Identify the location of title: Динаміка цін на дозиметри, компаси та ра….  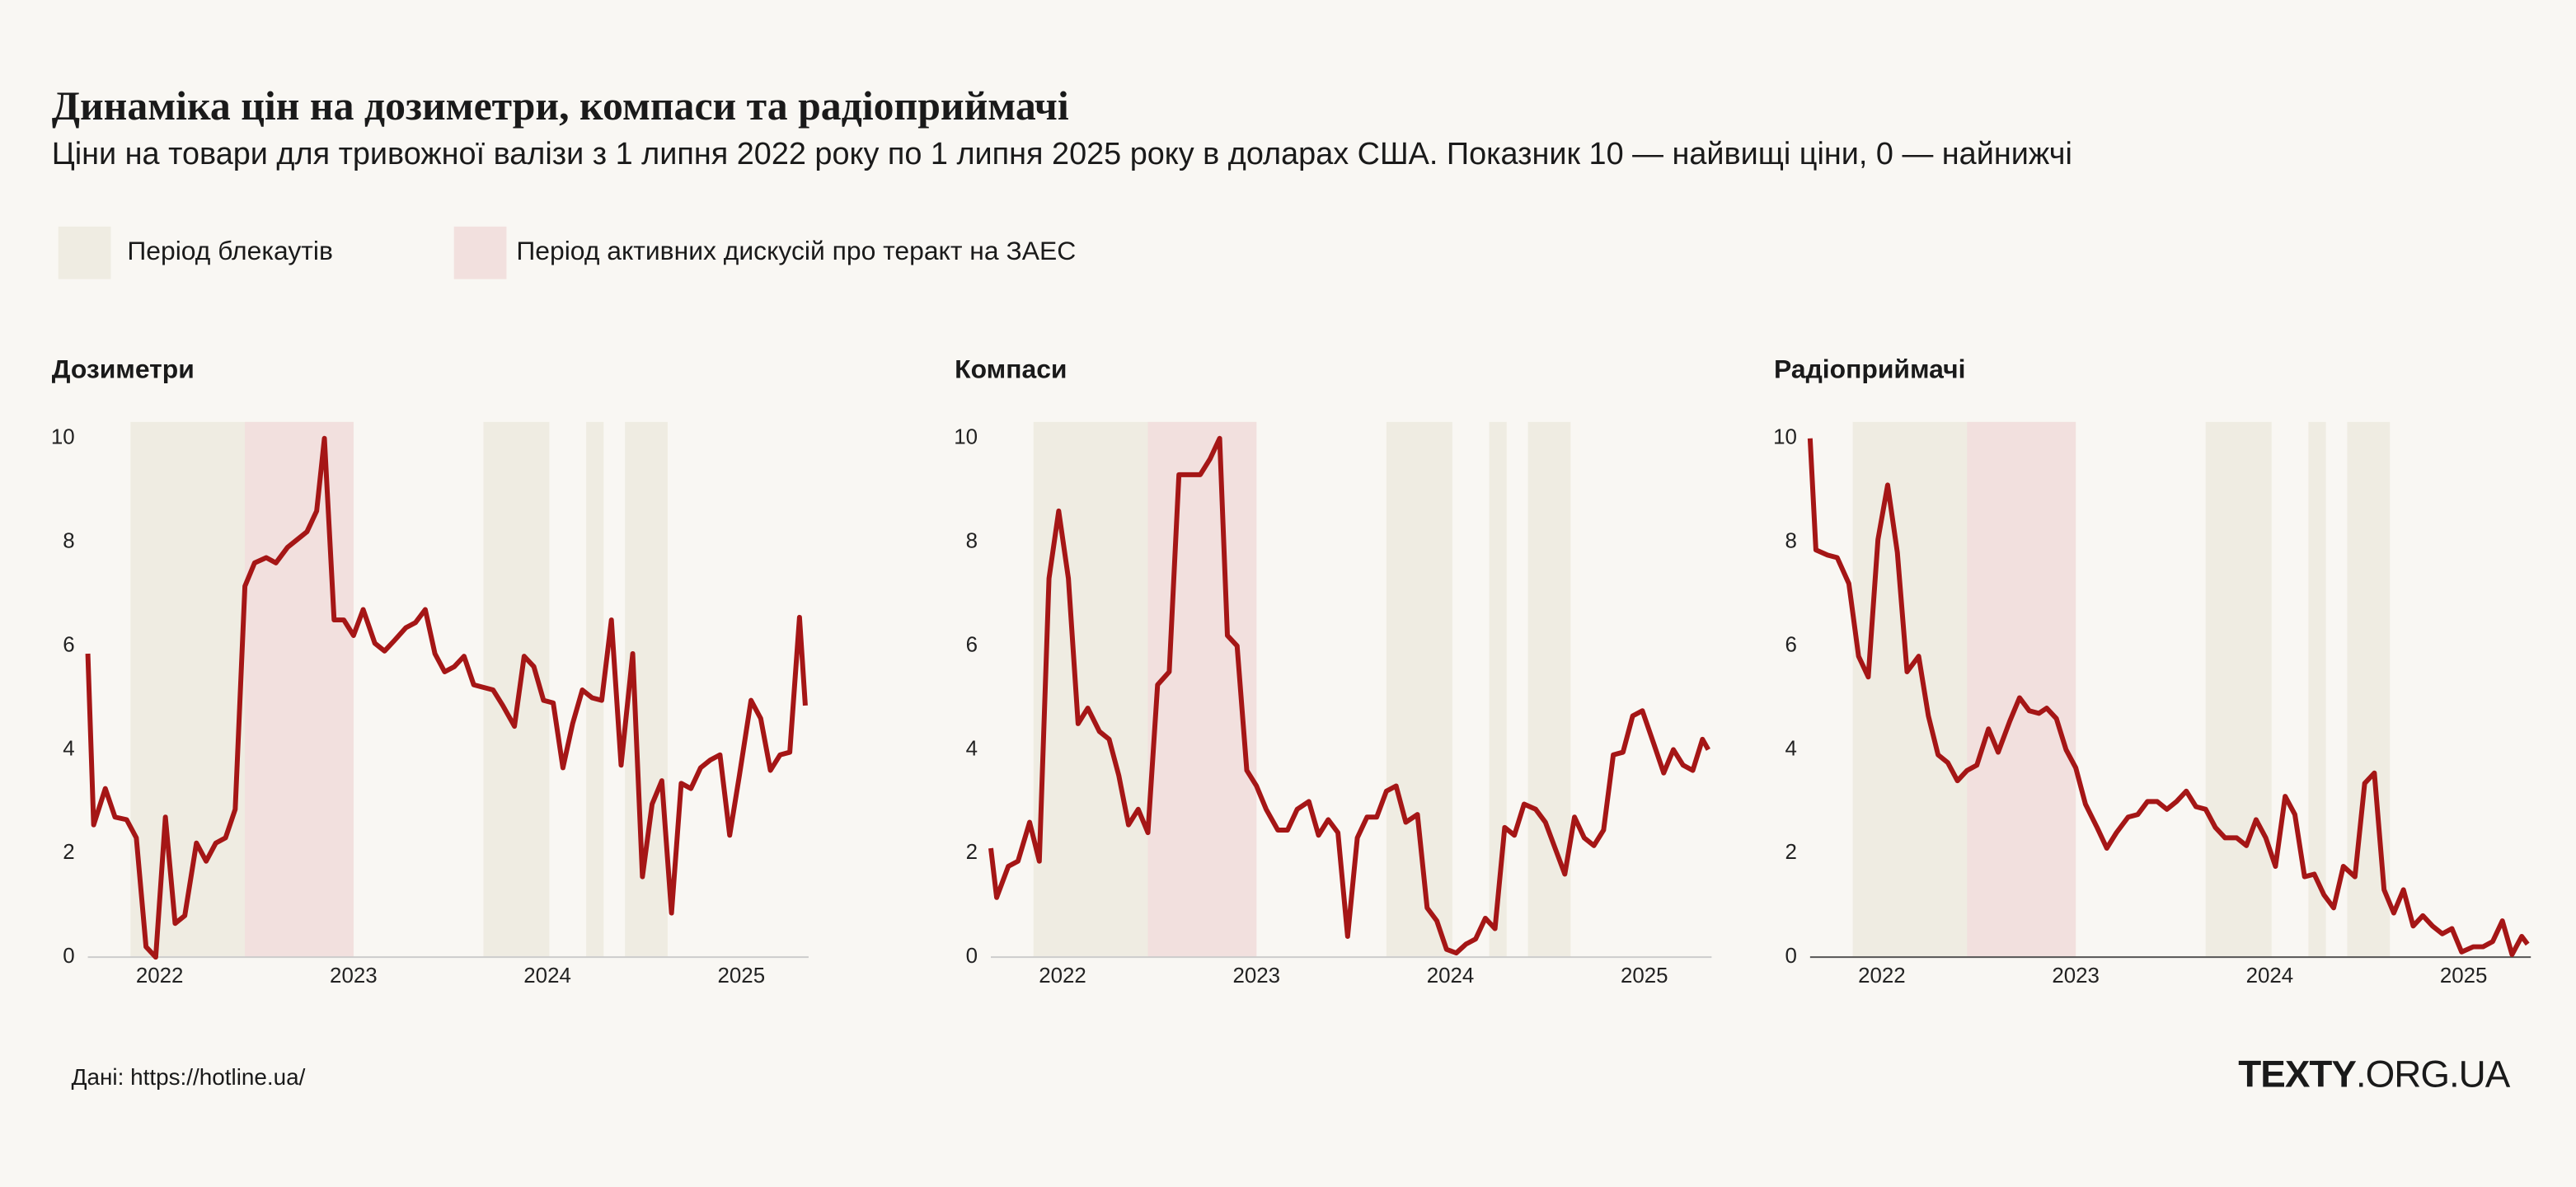
(560, 106).